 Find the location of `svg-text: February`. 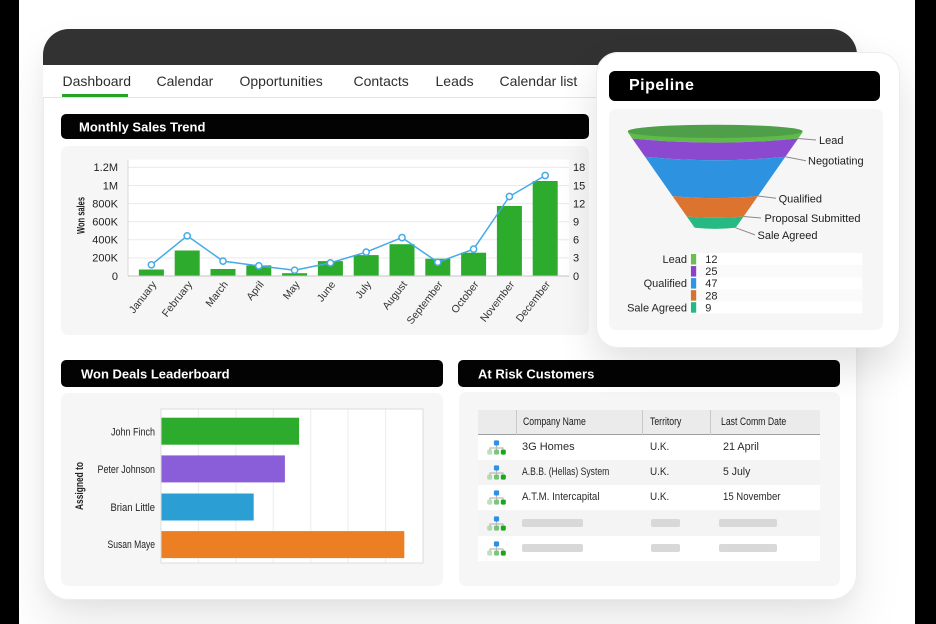

svg-text: February is located at coordinates (178, 298).